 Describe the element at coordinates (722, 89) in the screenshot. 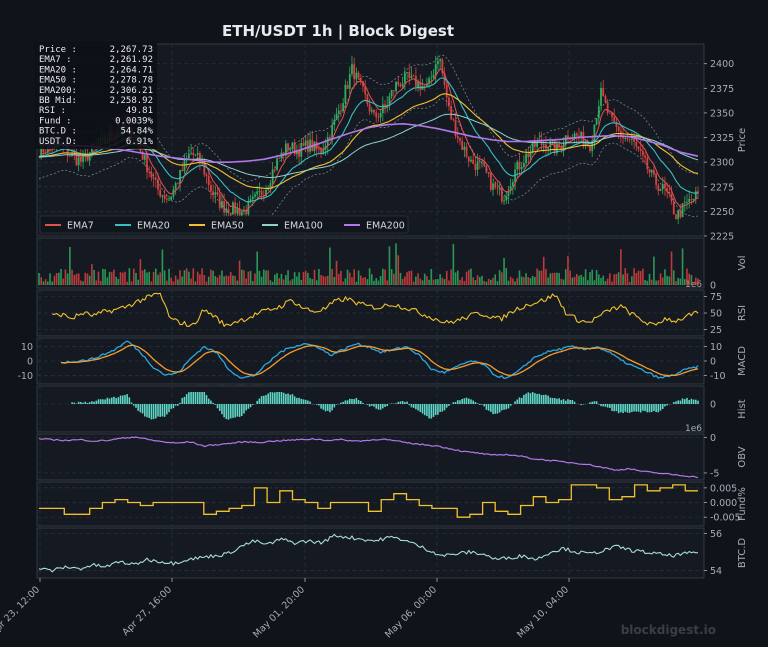

I see `panel-price-ytick-label-6: 2375` at that location.